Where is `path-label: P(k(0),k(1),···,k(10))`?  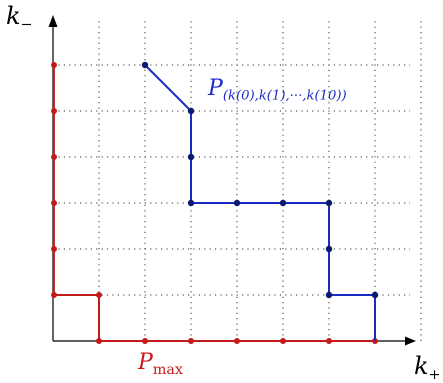
path-label: P(k(0),k(1),···,k(10)) is located at coordinates (277, 90).